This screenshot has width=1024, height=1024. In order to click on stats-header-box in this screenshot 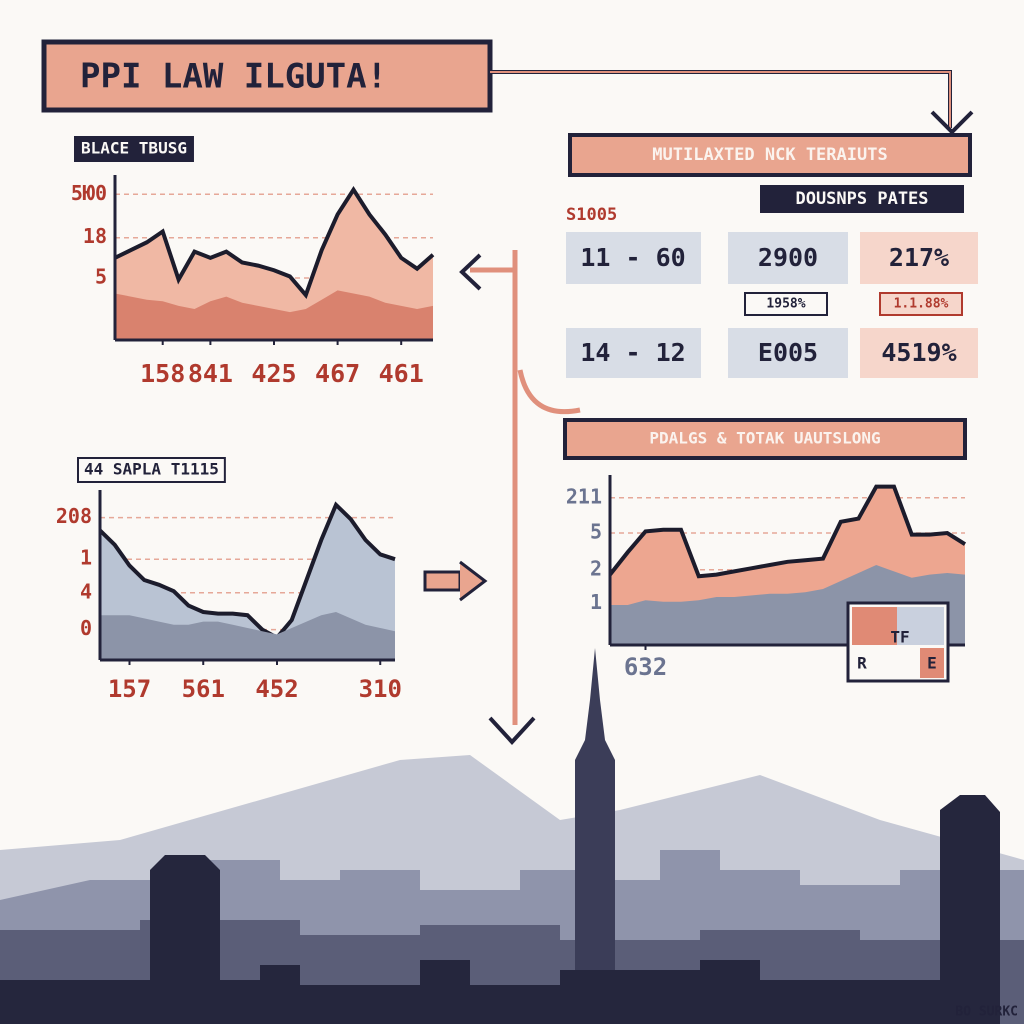, I will do `click(770, 155)`.